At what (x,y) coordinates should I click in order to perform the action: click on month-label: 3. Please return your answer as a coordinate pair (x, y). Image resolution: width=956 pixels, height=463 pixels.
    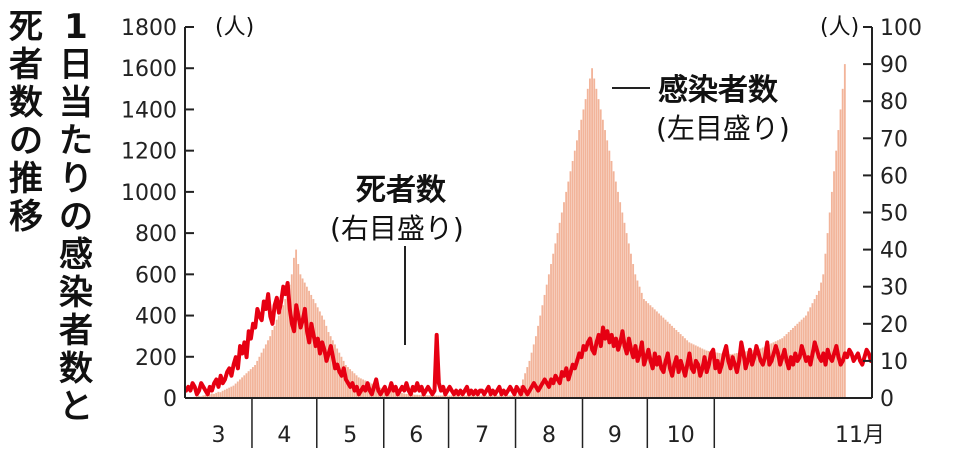
    Looking at the image, I should click on (219, 435).